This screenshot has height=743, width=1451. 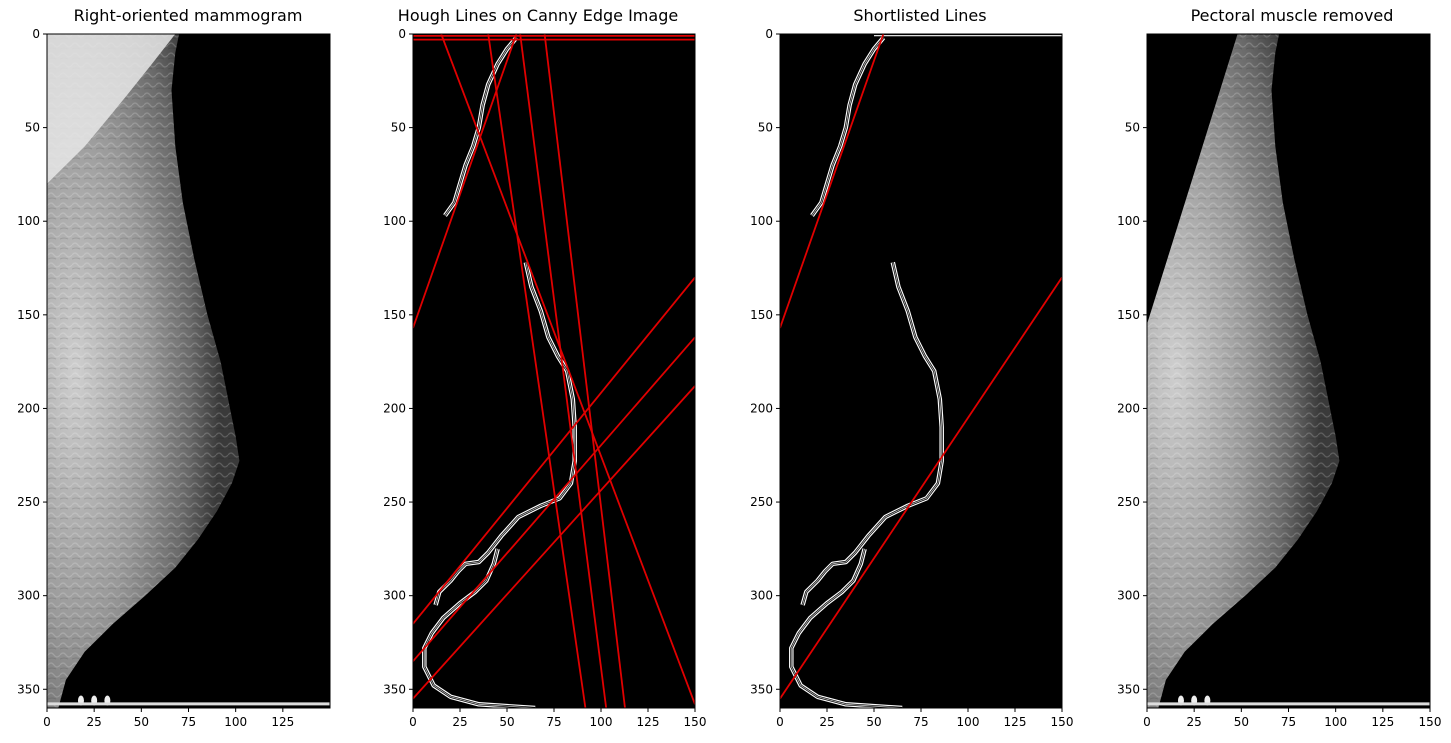 What do you see at coordinates (538, 15) in the screenshot?
I see `panel-title: Hough Lines on Canny Edge Image` at bounding box center [538, 15].